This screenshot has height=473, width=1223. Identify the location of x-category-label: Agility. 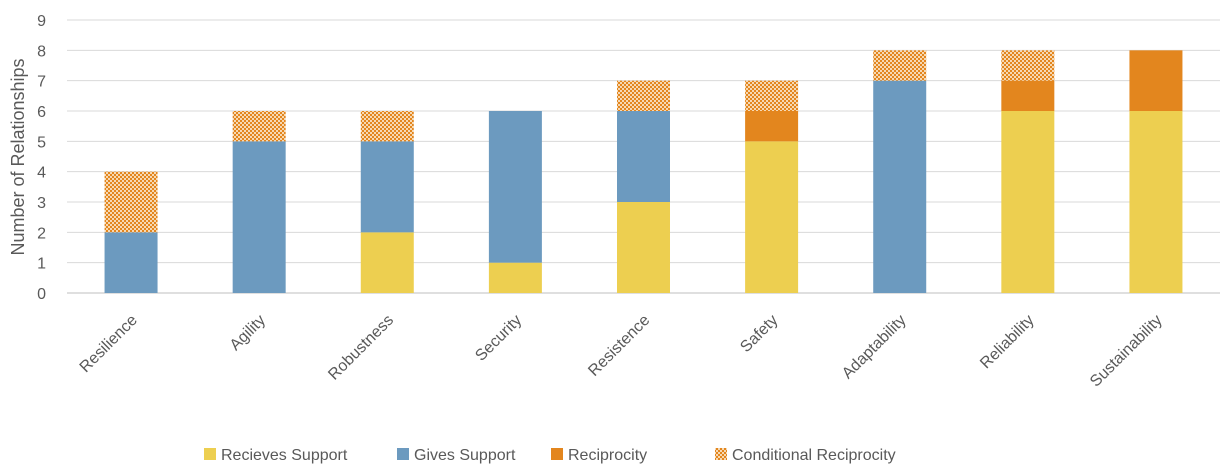
(248, 333).